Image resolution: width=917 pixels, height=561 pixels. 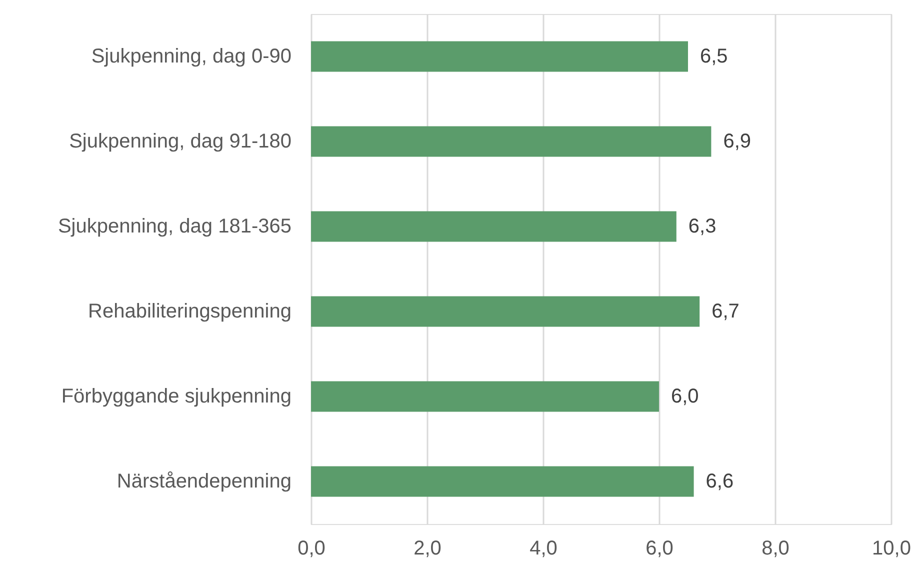 I want to click on y-tick-label: Förbyggande sjukpenning, so click(x=176, y=397).